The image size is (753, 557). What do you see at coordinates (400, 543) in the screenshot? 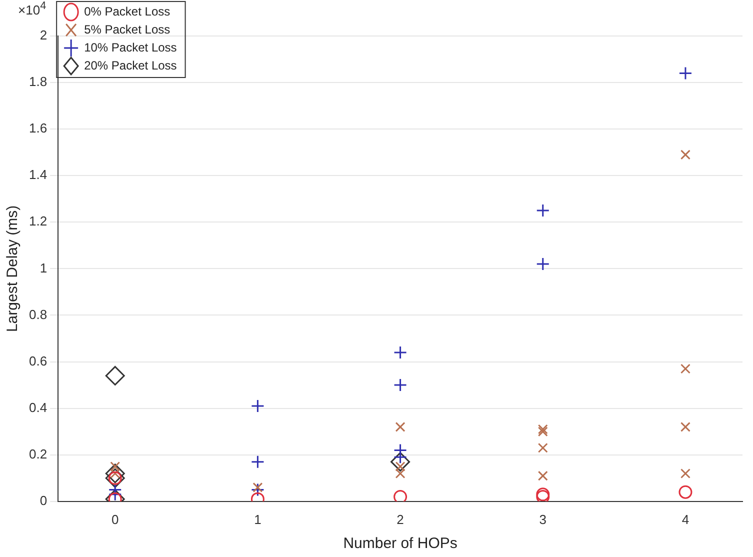
I see `x-axis-title: Number of HOPs` at bounding box center [400, 543].